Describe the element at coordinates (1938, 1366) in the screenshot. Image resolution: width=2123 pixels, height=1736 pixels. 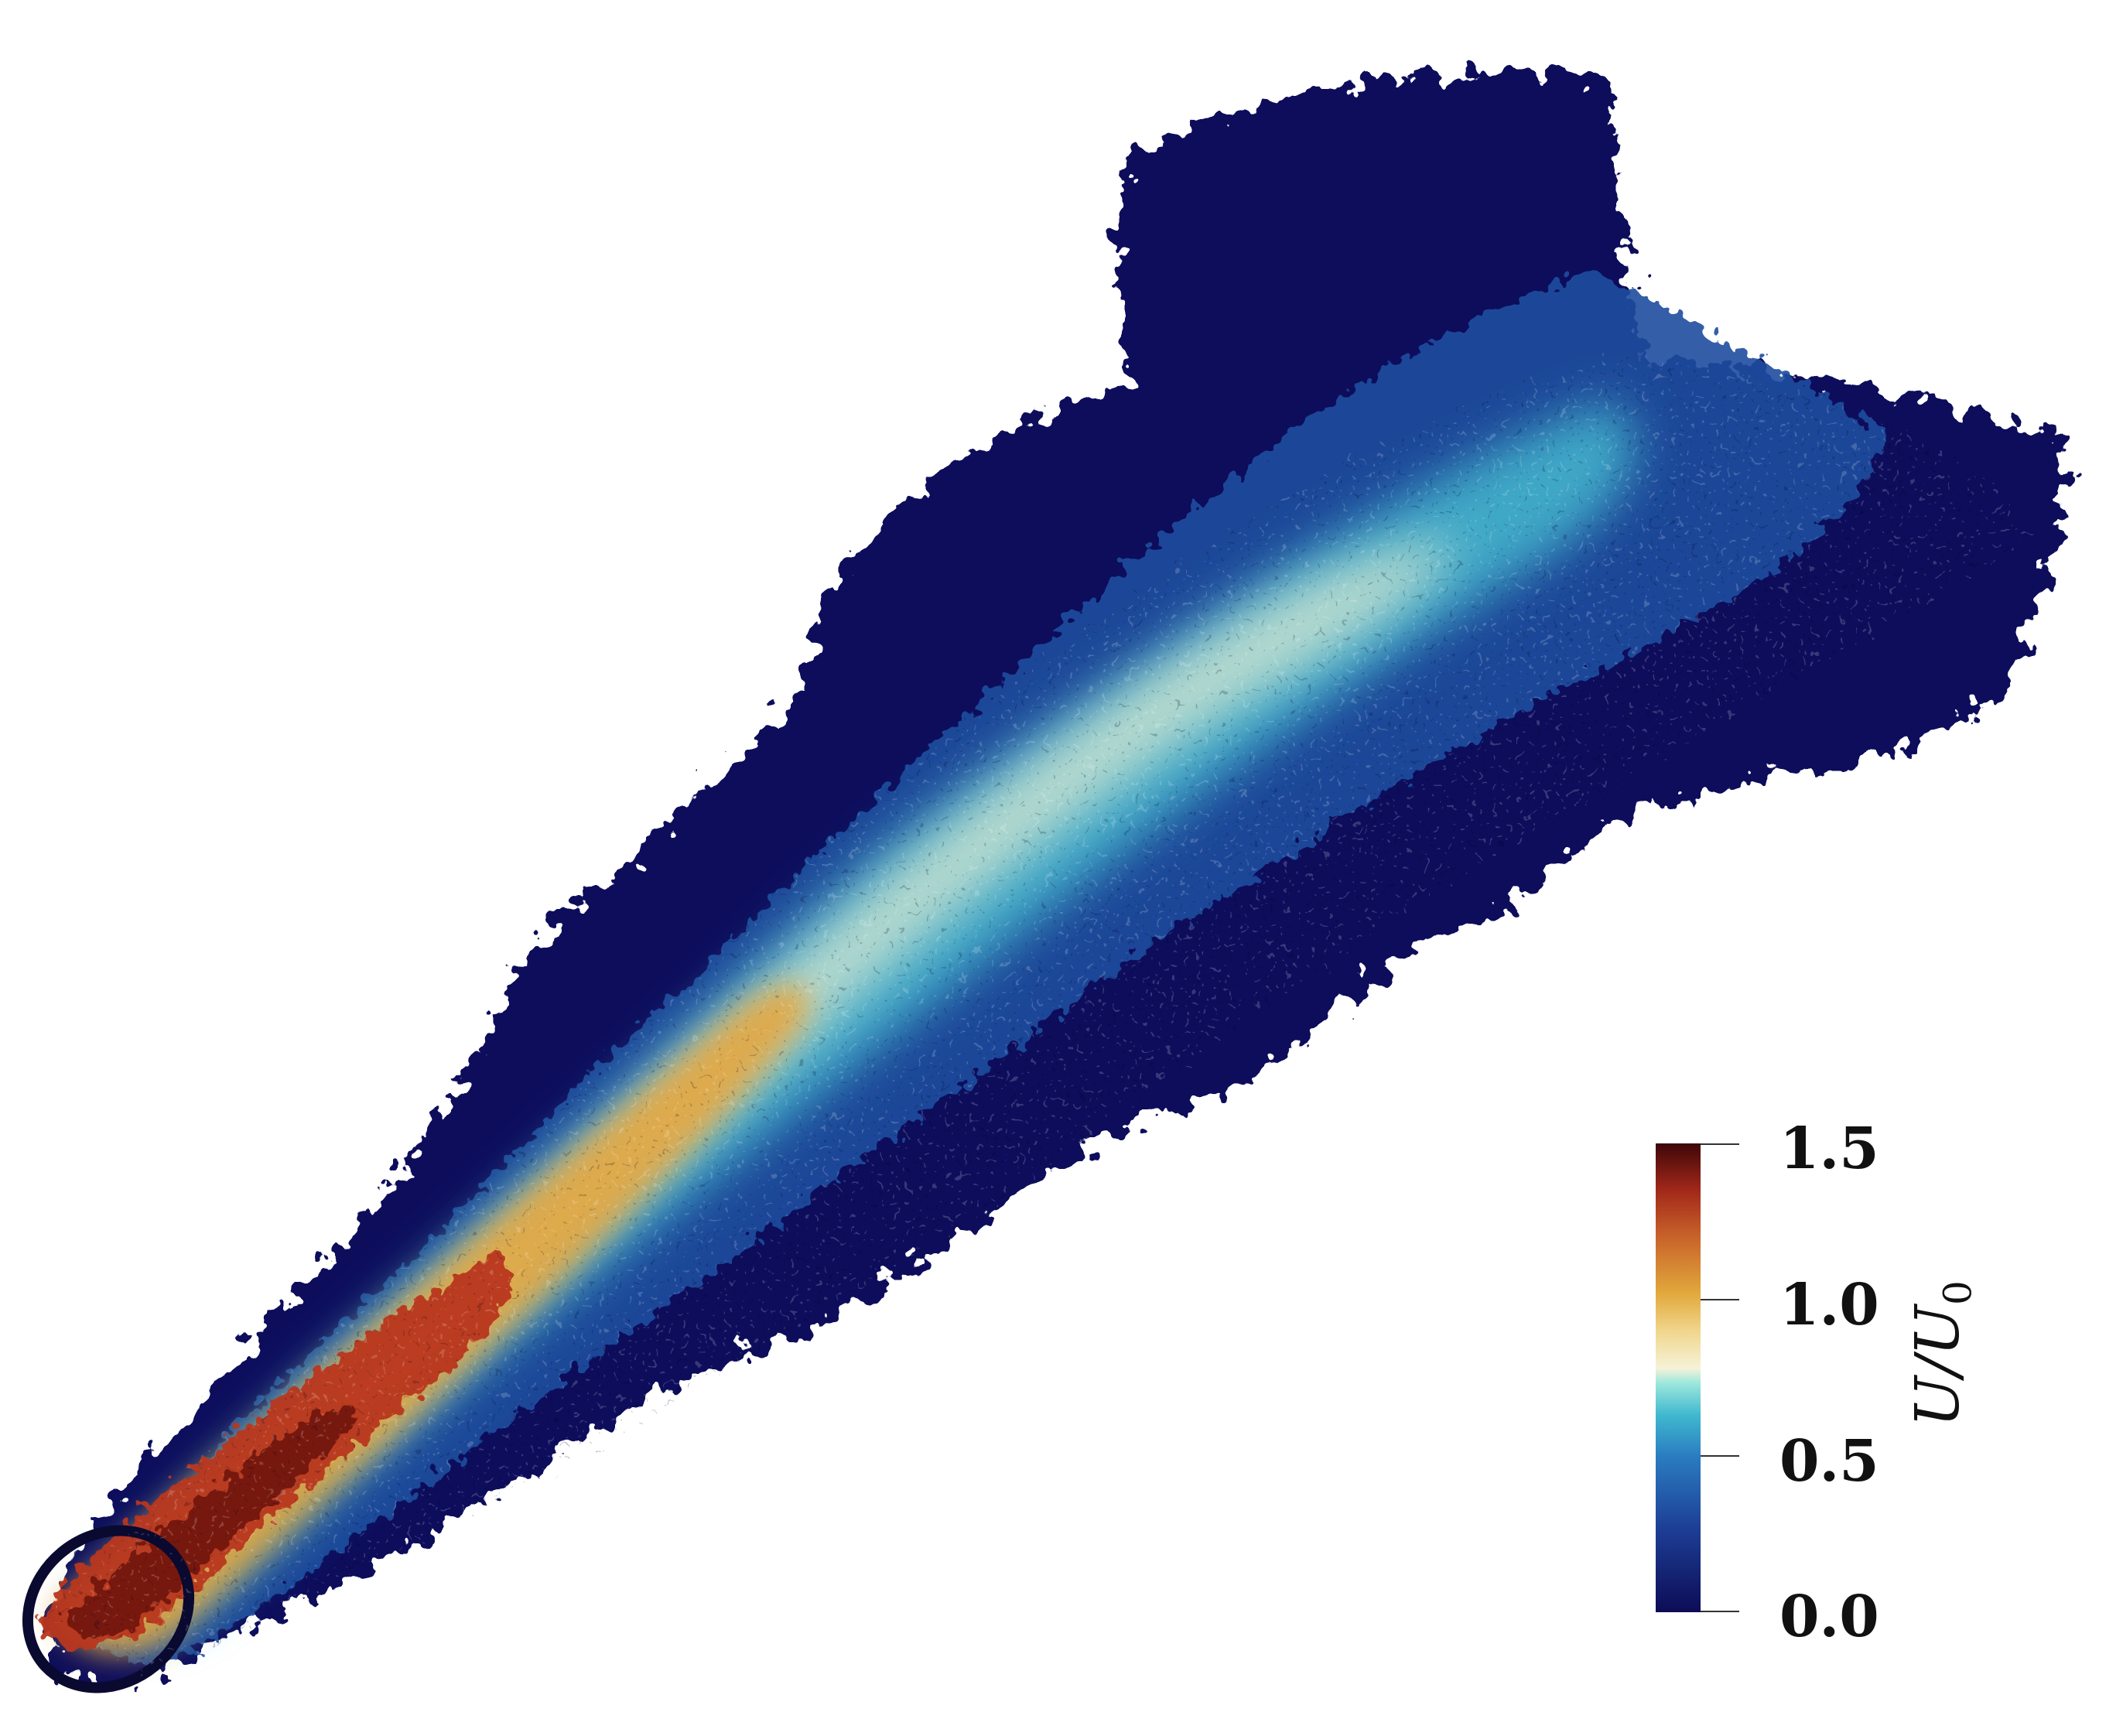
I see `colorbar-title-main: U/U` at that location.